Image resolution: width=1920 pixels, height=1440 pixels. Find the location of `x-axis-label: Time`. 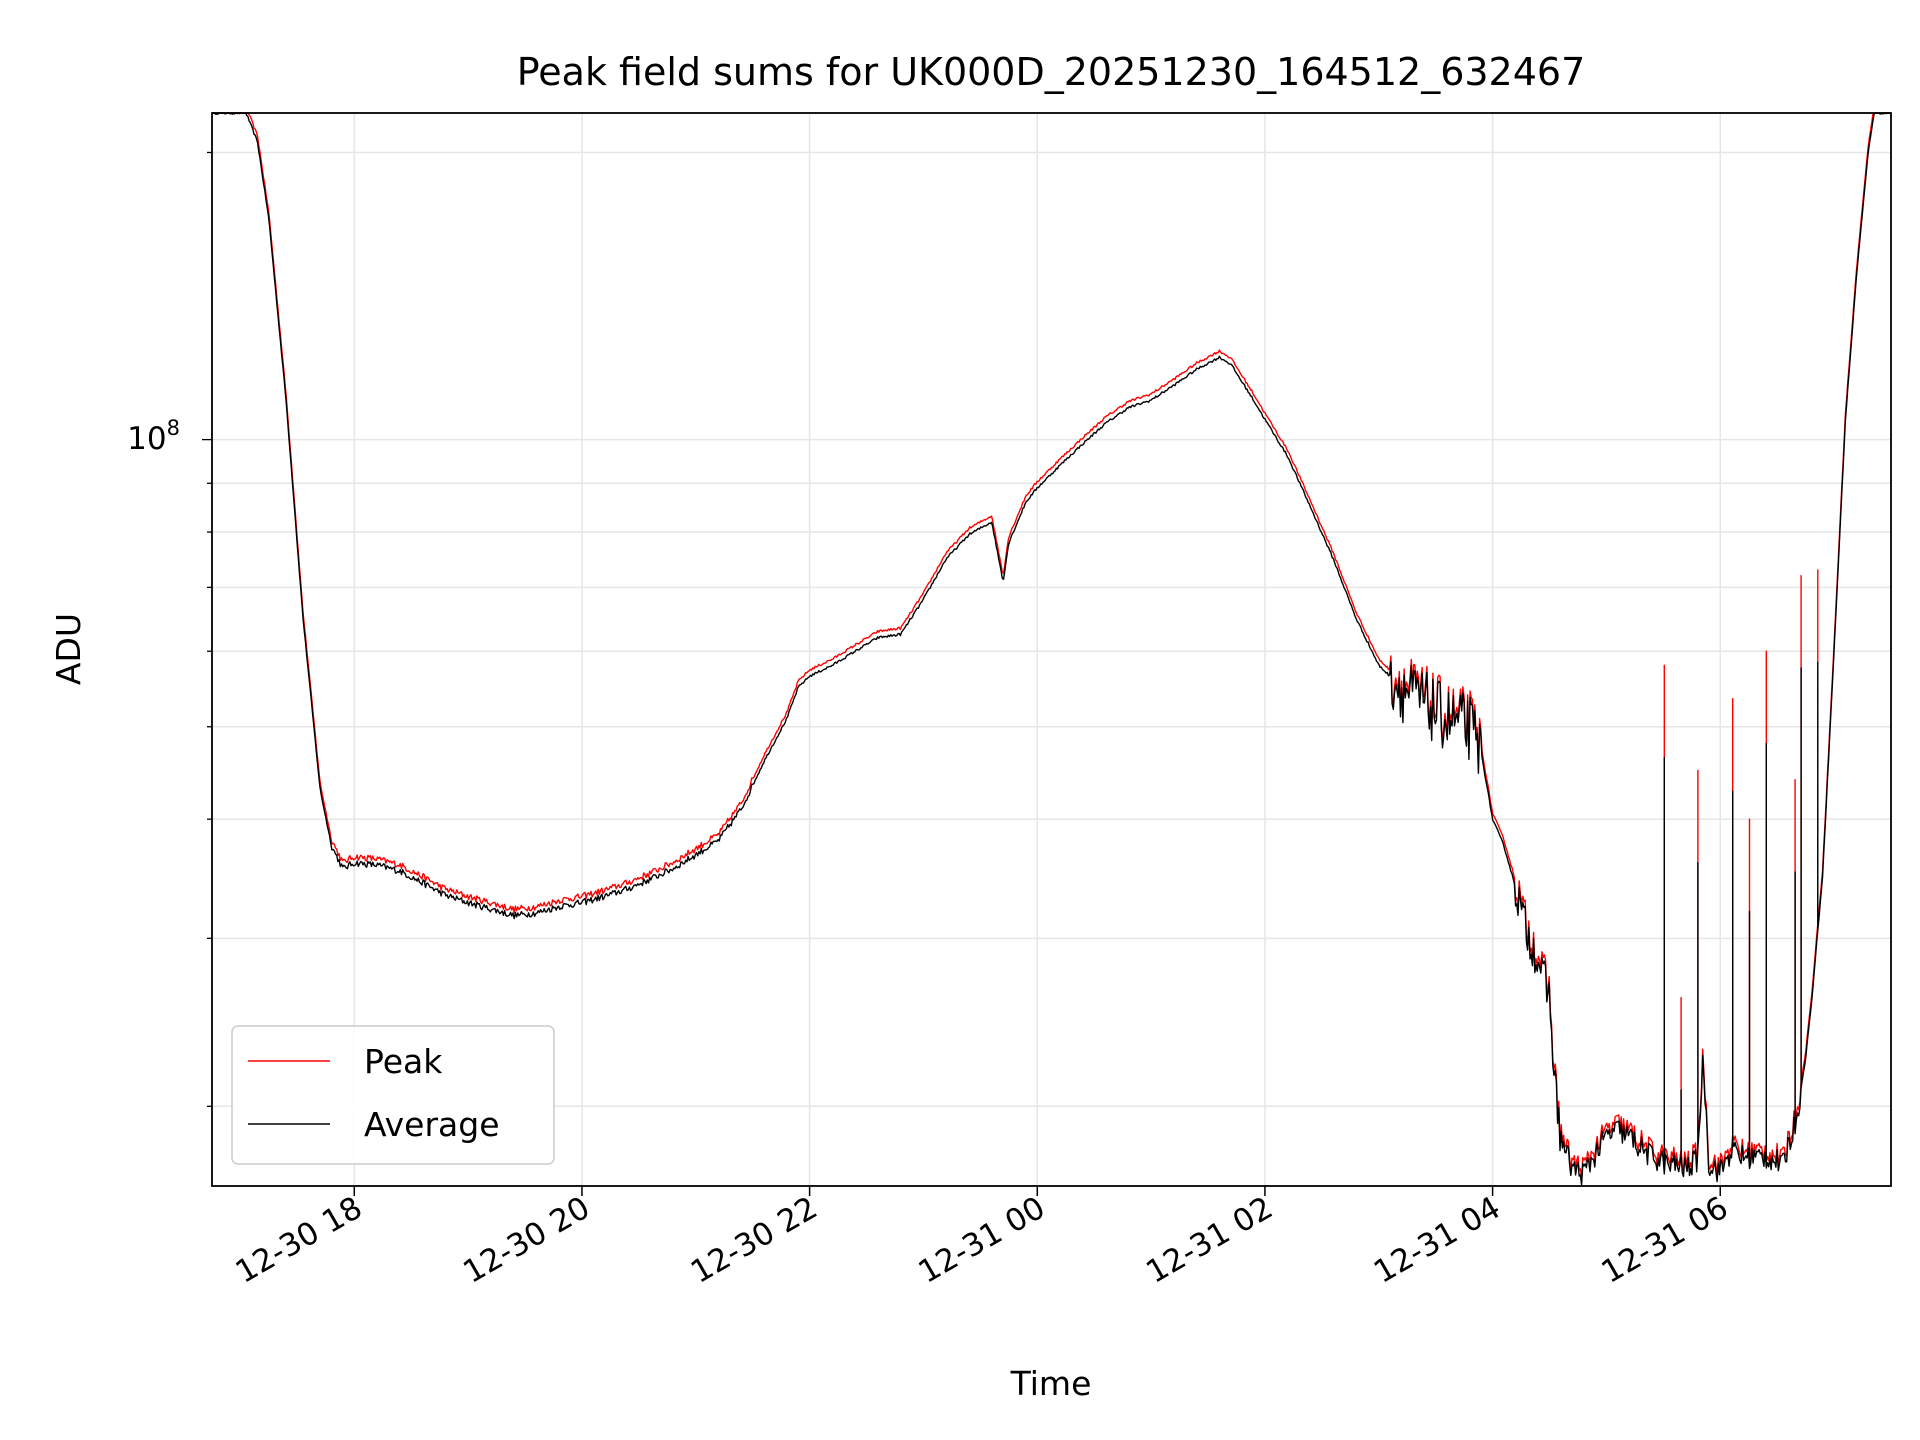

x-axis-label: Time is located at coordinates (1051, 1383).